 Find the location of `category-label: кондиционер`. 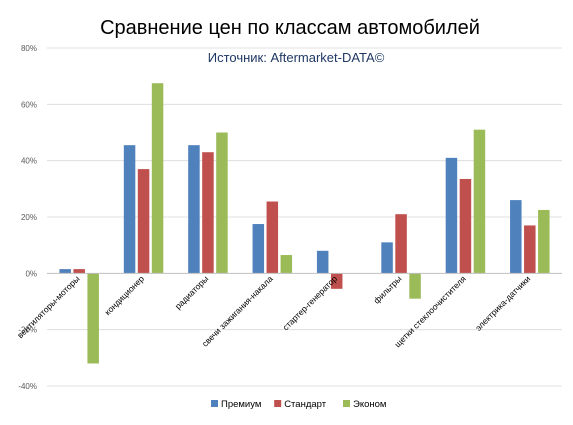

category-label: кондиционер is located at coordinates (125, 295).